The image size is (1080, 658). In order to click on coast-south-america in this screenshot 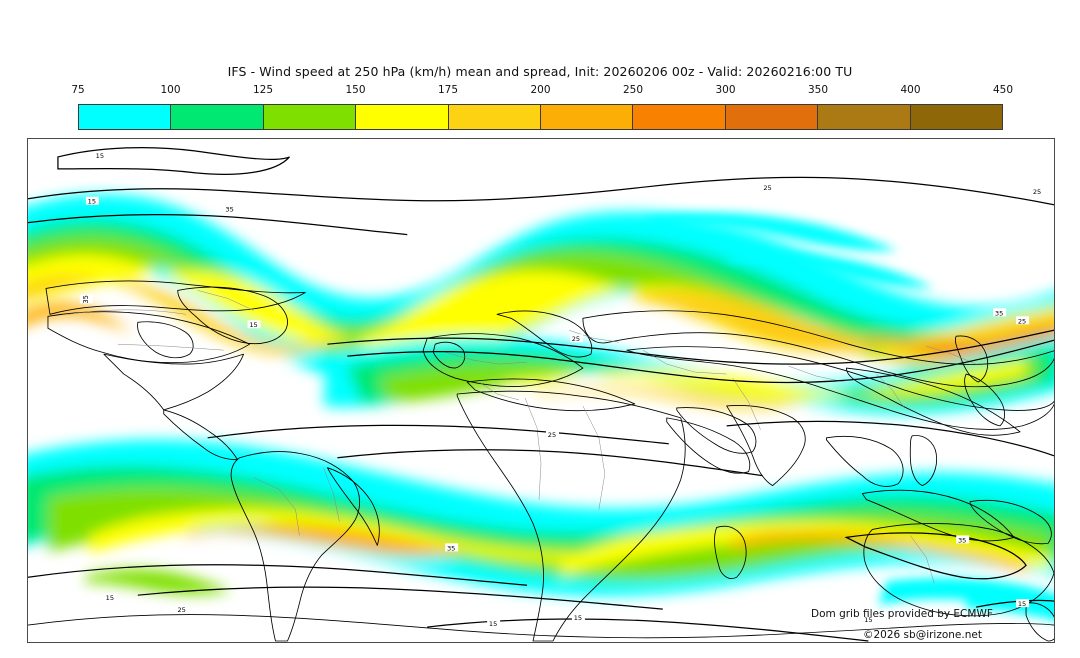, I will do `click(295, 546)`.